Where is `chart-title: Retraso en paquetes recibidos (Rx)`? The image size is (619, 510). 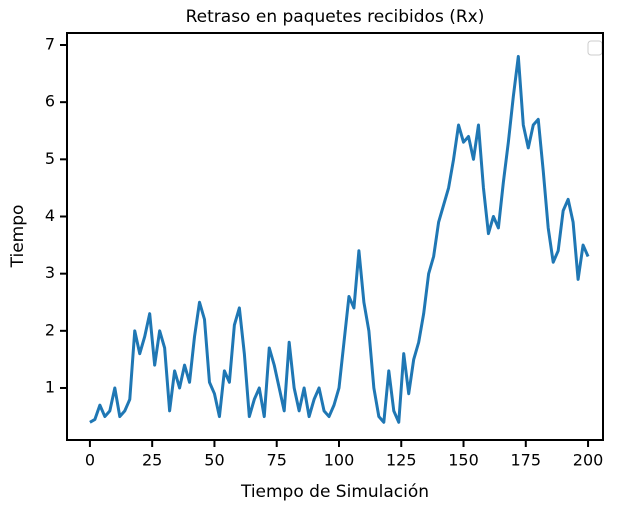
chart-title: Retraso en paquetes recibidos (Rx) is located at coordinates (335, 17).